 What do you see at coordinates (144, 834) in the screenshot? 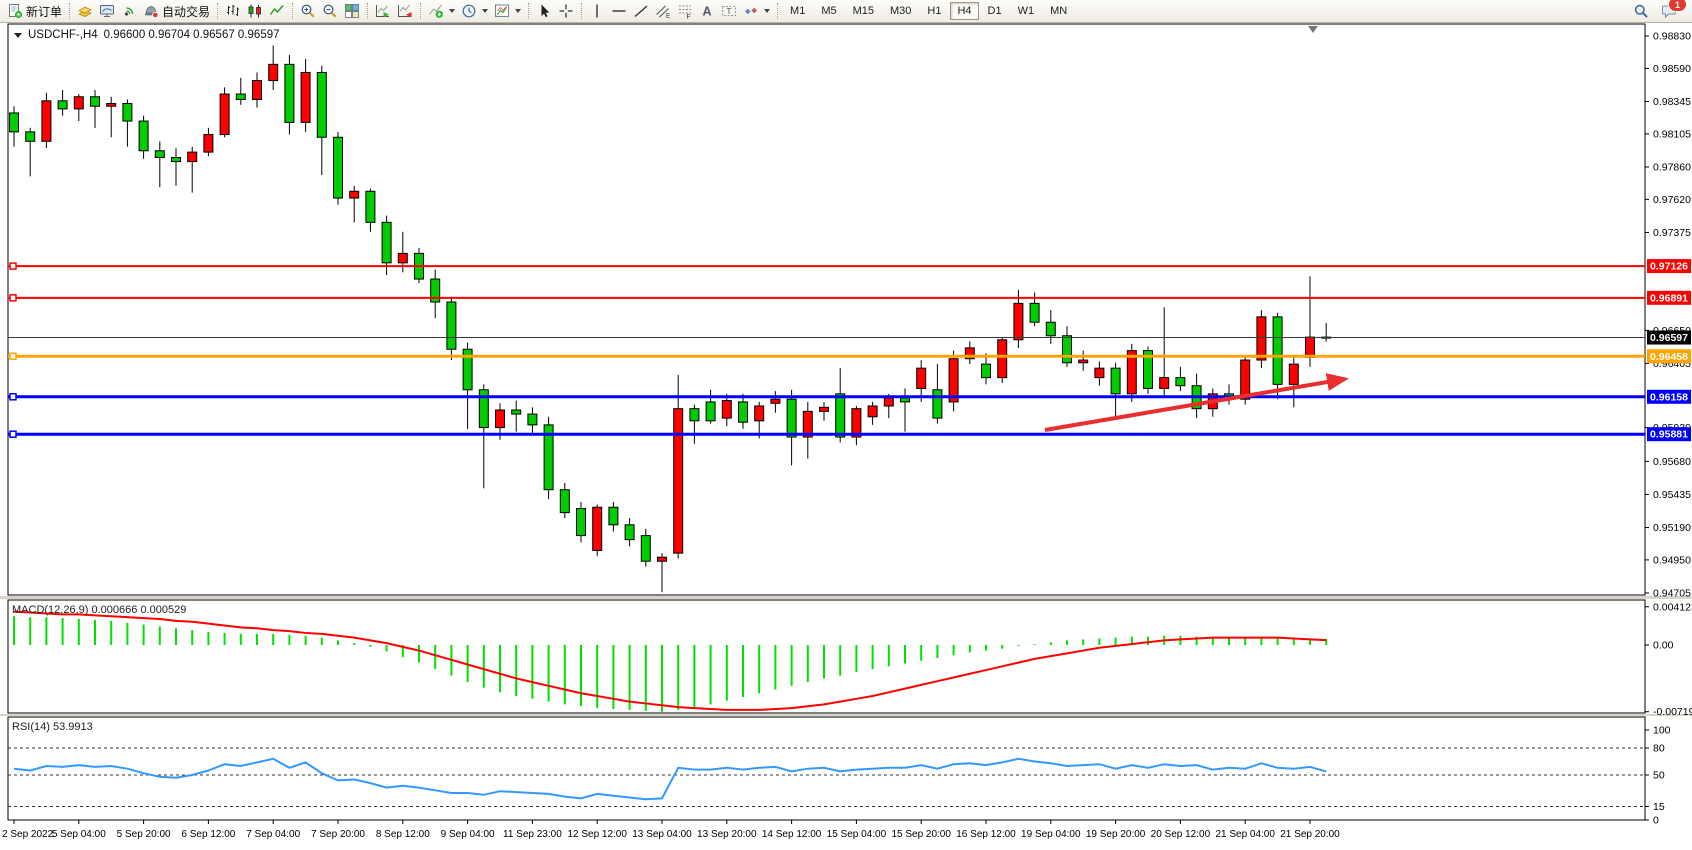
I see `x-axis-label: 5 Sep 20:00` at bounding box center [144, 834].